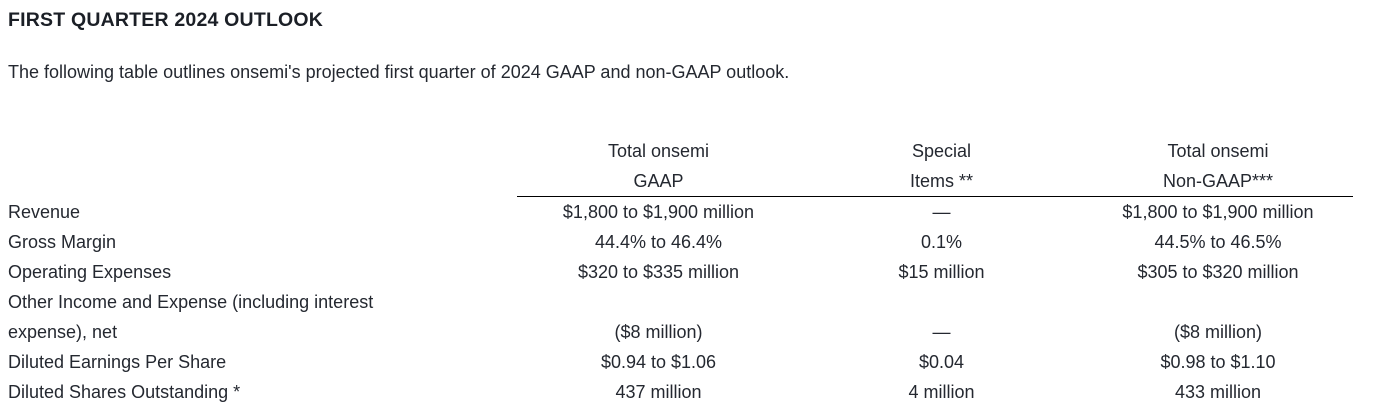  I want to click on gaap-value: 44.4% to 46.4%, so click(658, 242).